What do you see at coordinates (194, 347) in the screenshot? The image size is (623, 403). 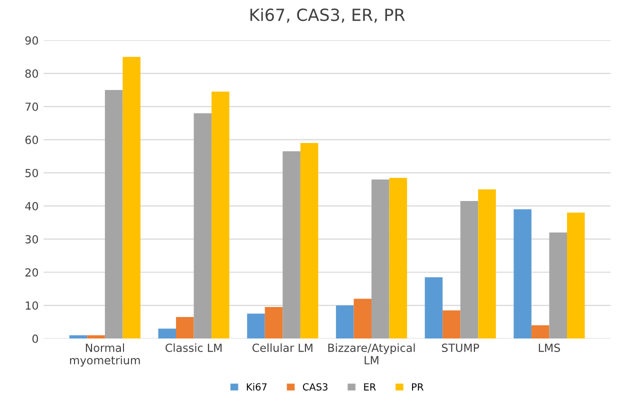 I see `x-tick-label: Classic LM` at bounding box center [194, 347].